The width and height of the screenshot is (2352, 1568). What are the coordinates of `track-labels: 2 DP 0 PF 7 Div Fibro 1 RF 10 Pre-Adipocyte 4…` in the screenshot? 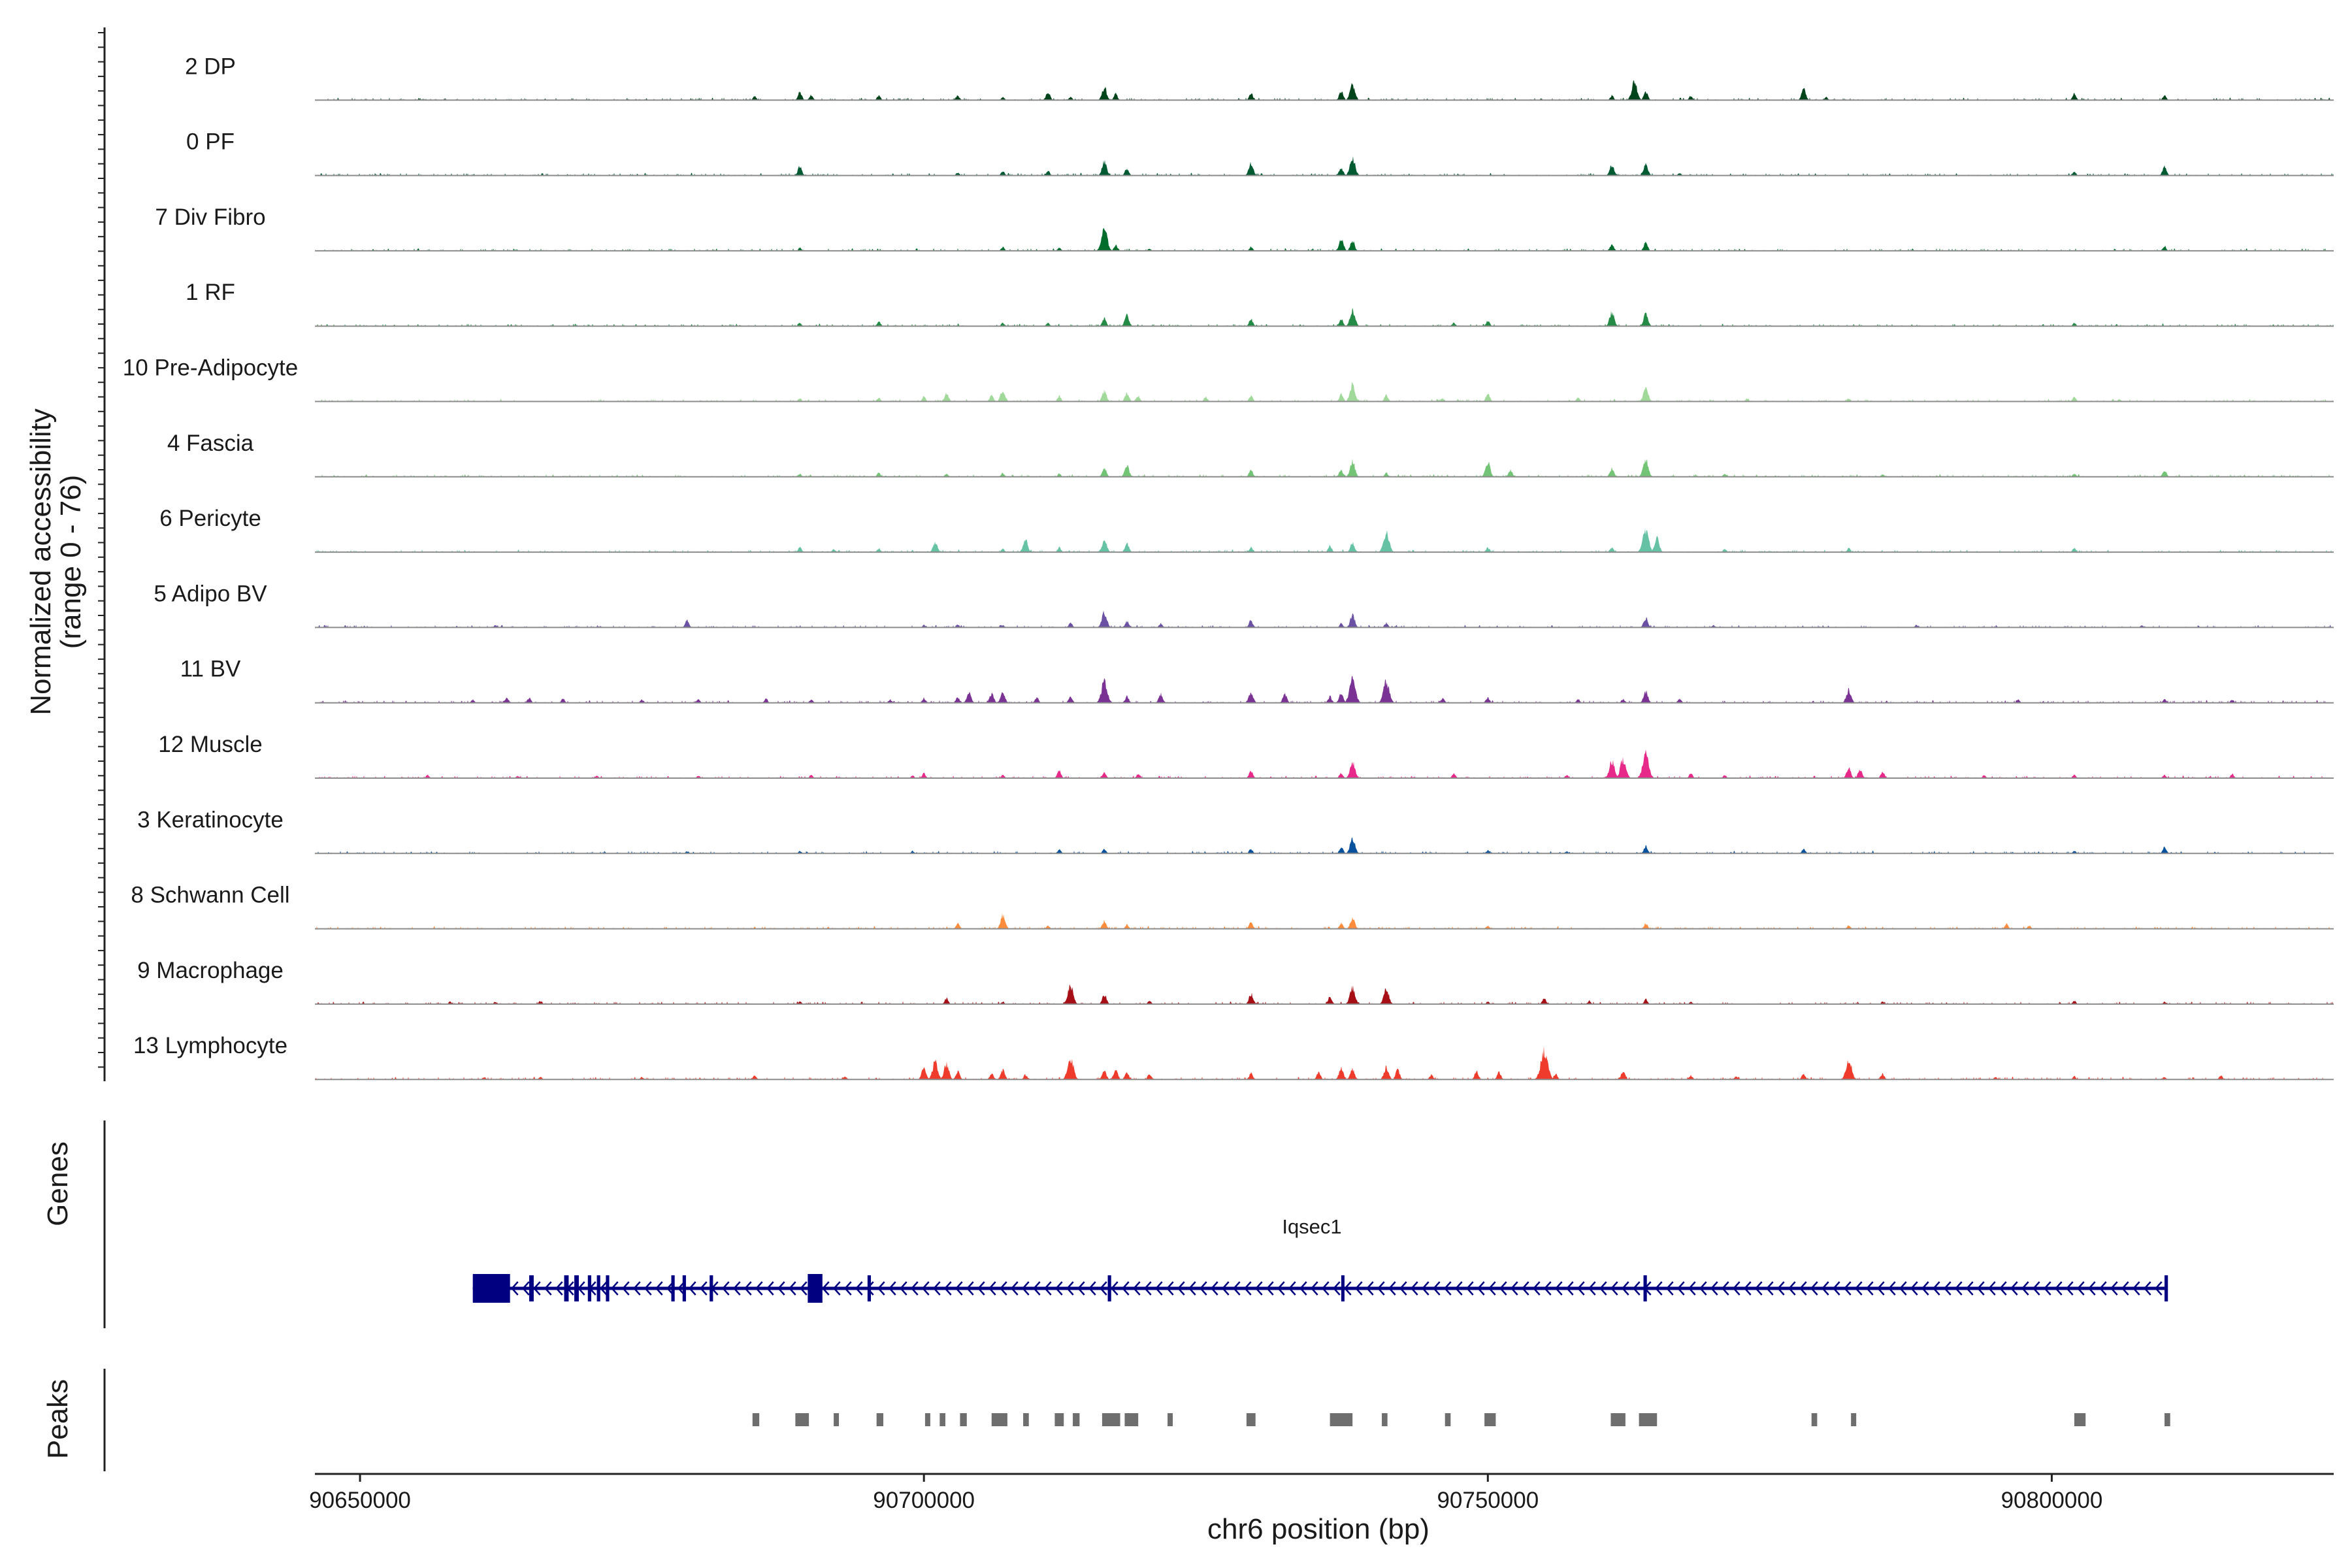 It's located at (210, 556).